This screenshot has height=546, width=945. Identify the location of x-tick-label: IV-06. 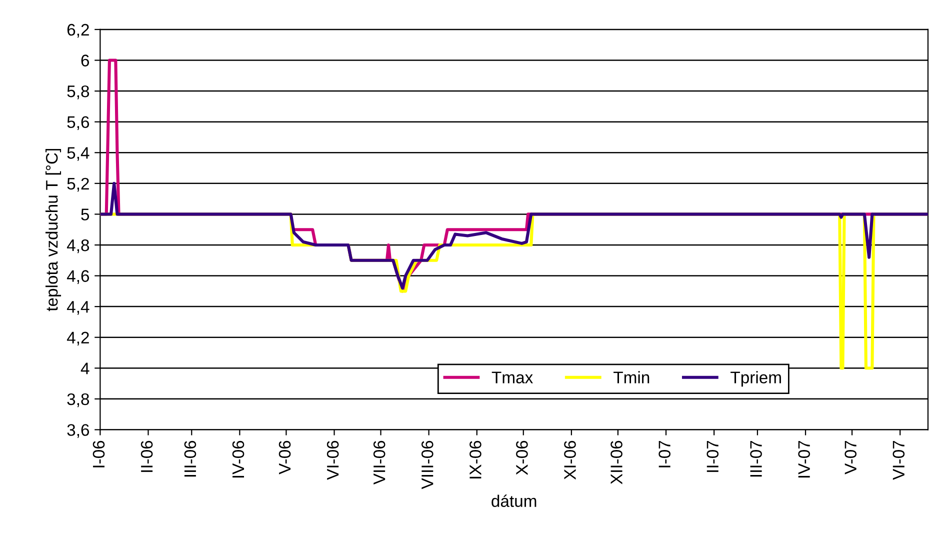
(238, 459).